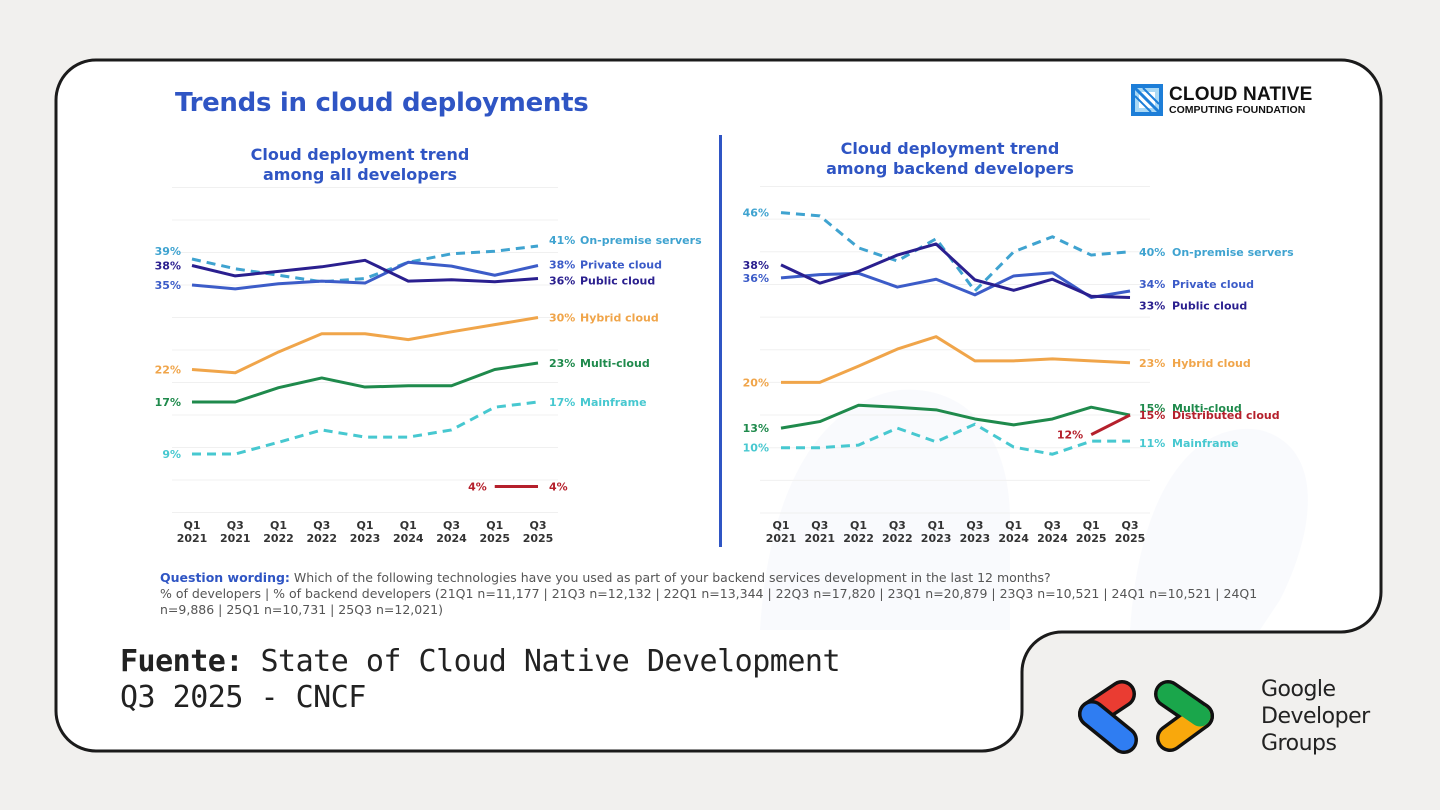 The image size is (1440, 810). What do you see at coordinates (382, 103) in the screenshot?
I see `page-title: Trends in cloud deployments` at bounding box center [382, 103].